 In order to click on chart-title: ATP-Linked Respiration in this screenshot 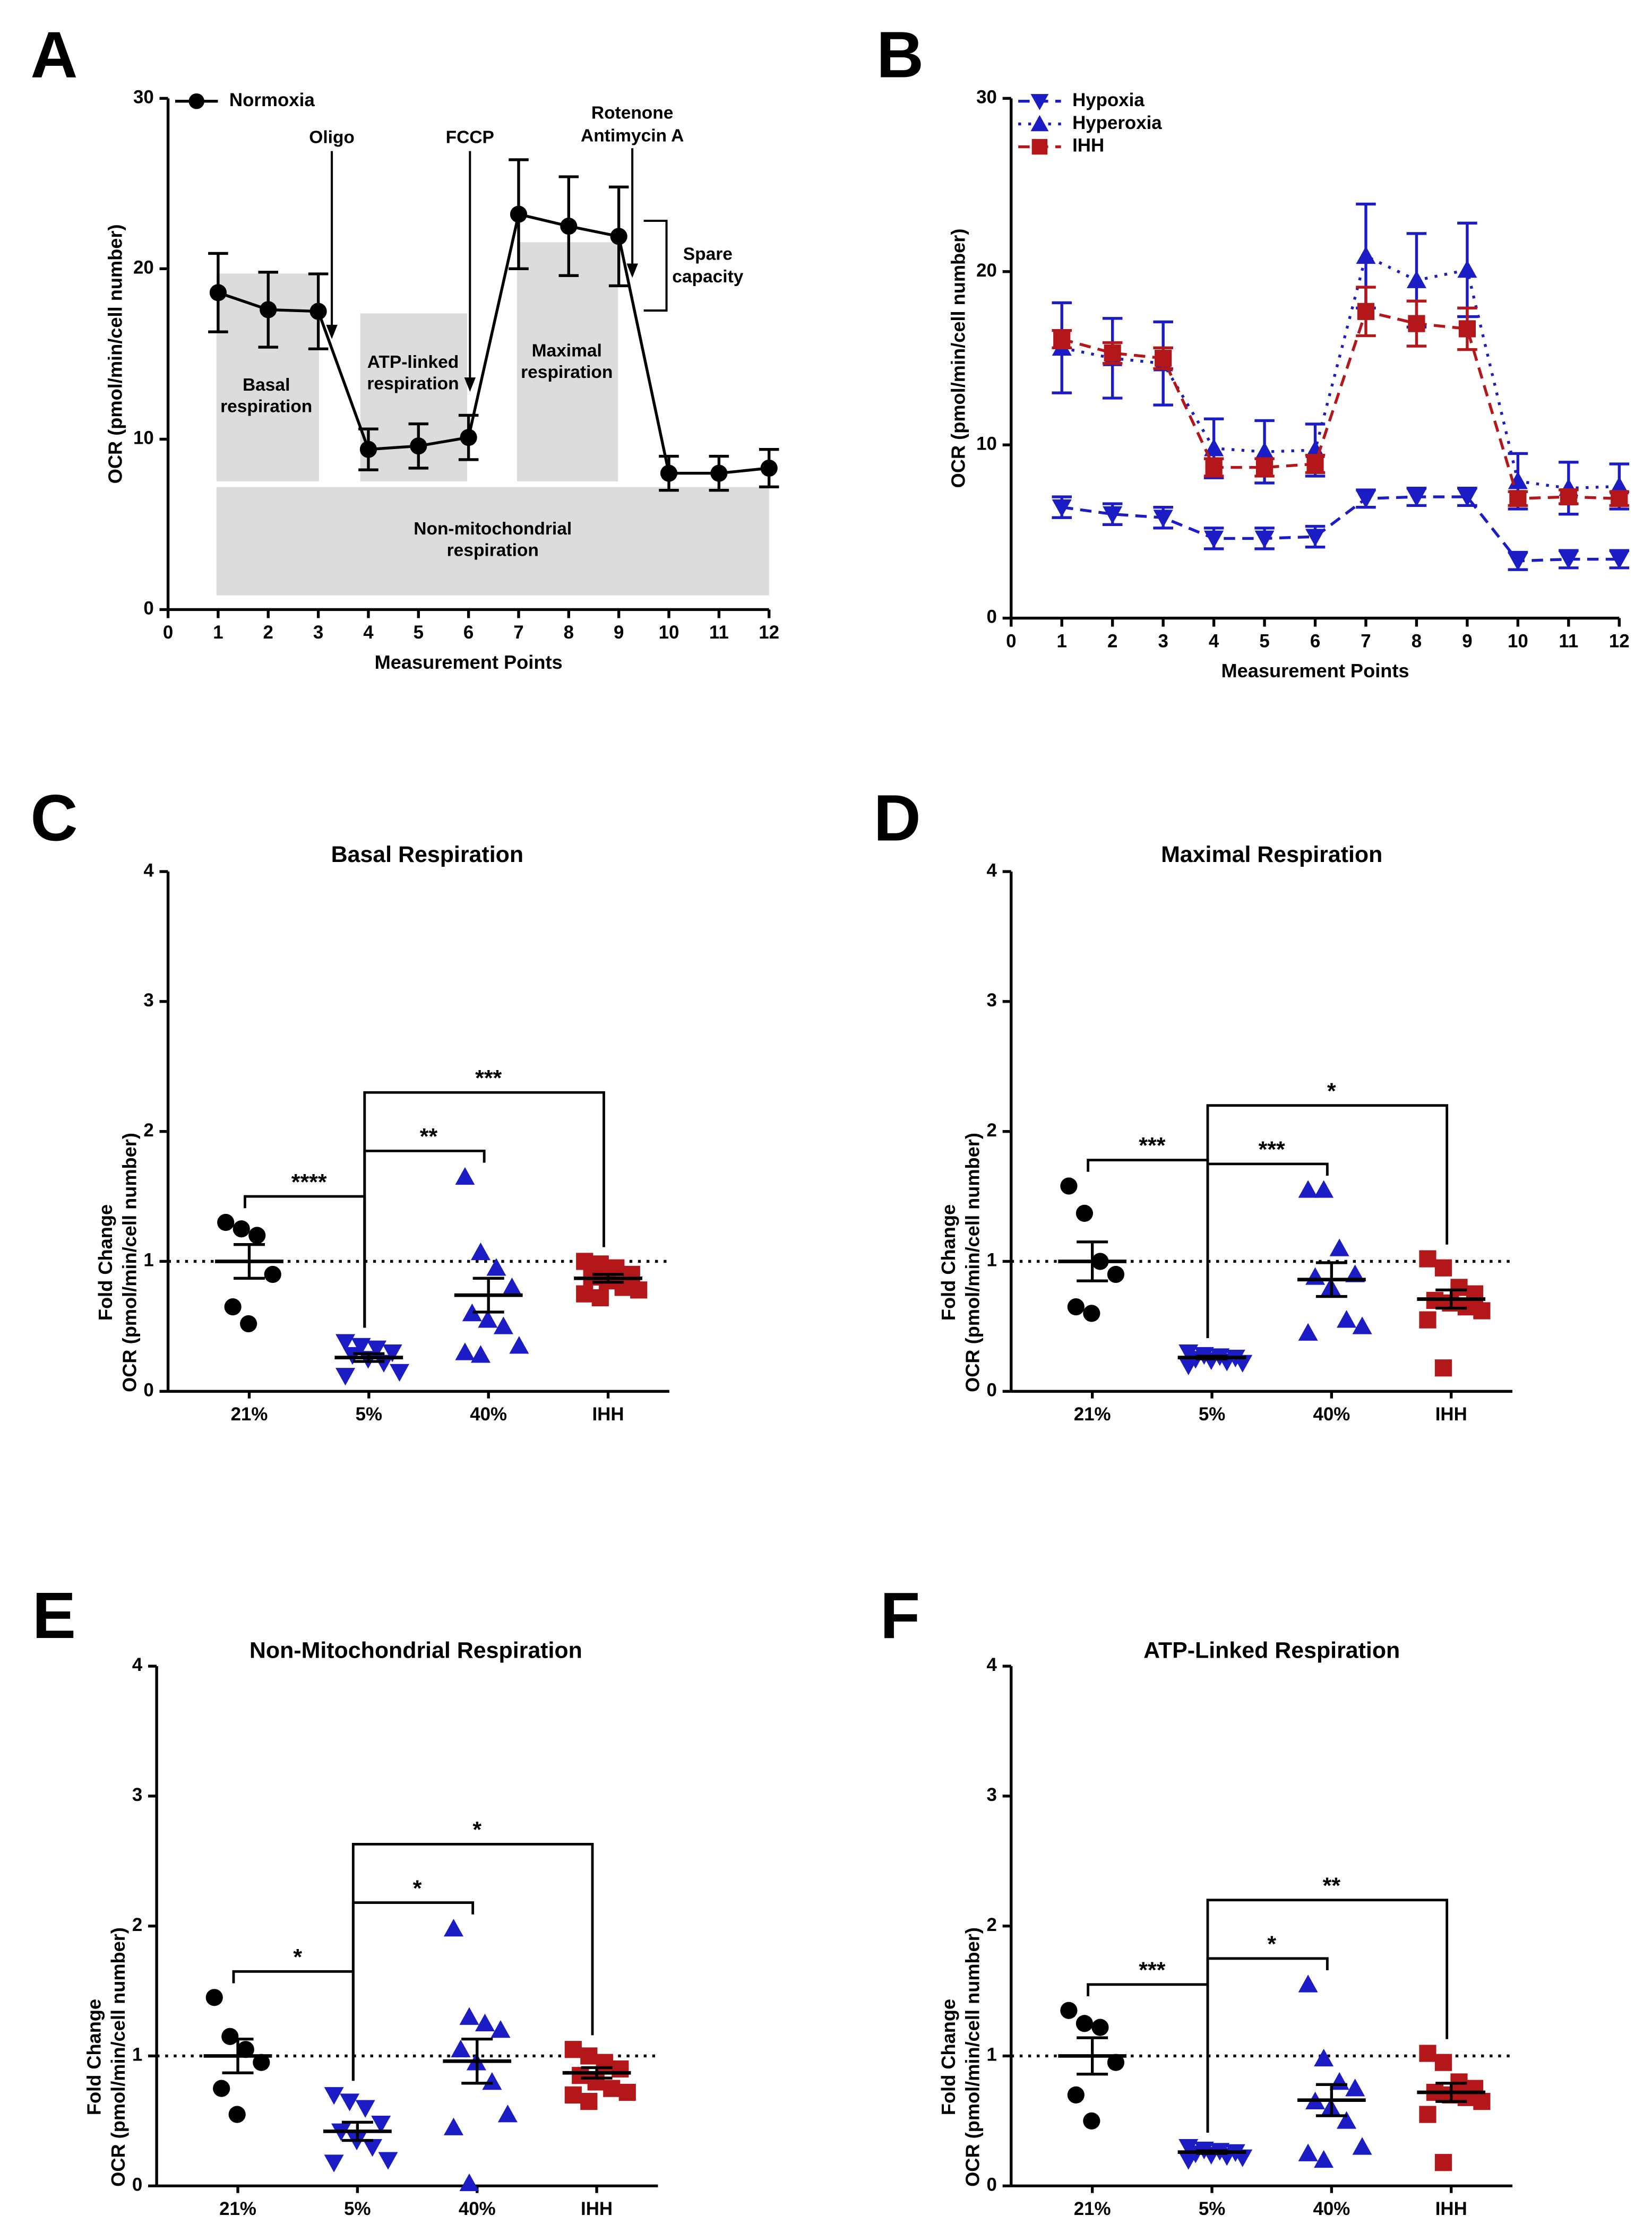, I will do `click(1271, 1650)`.